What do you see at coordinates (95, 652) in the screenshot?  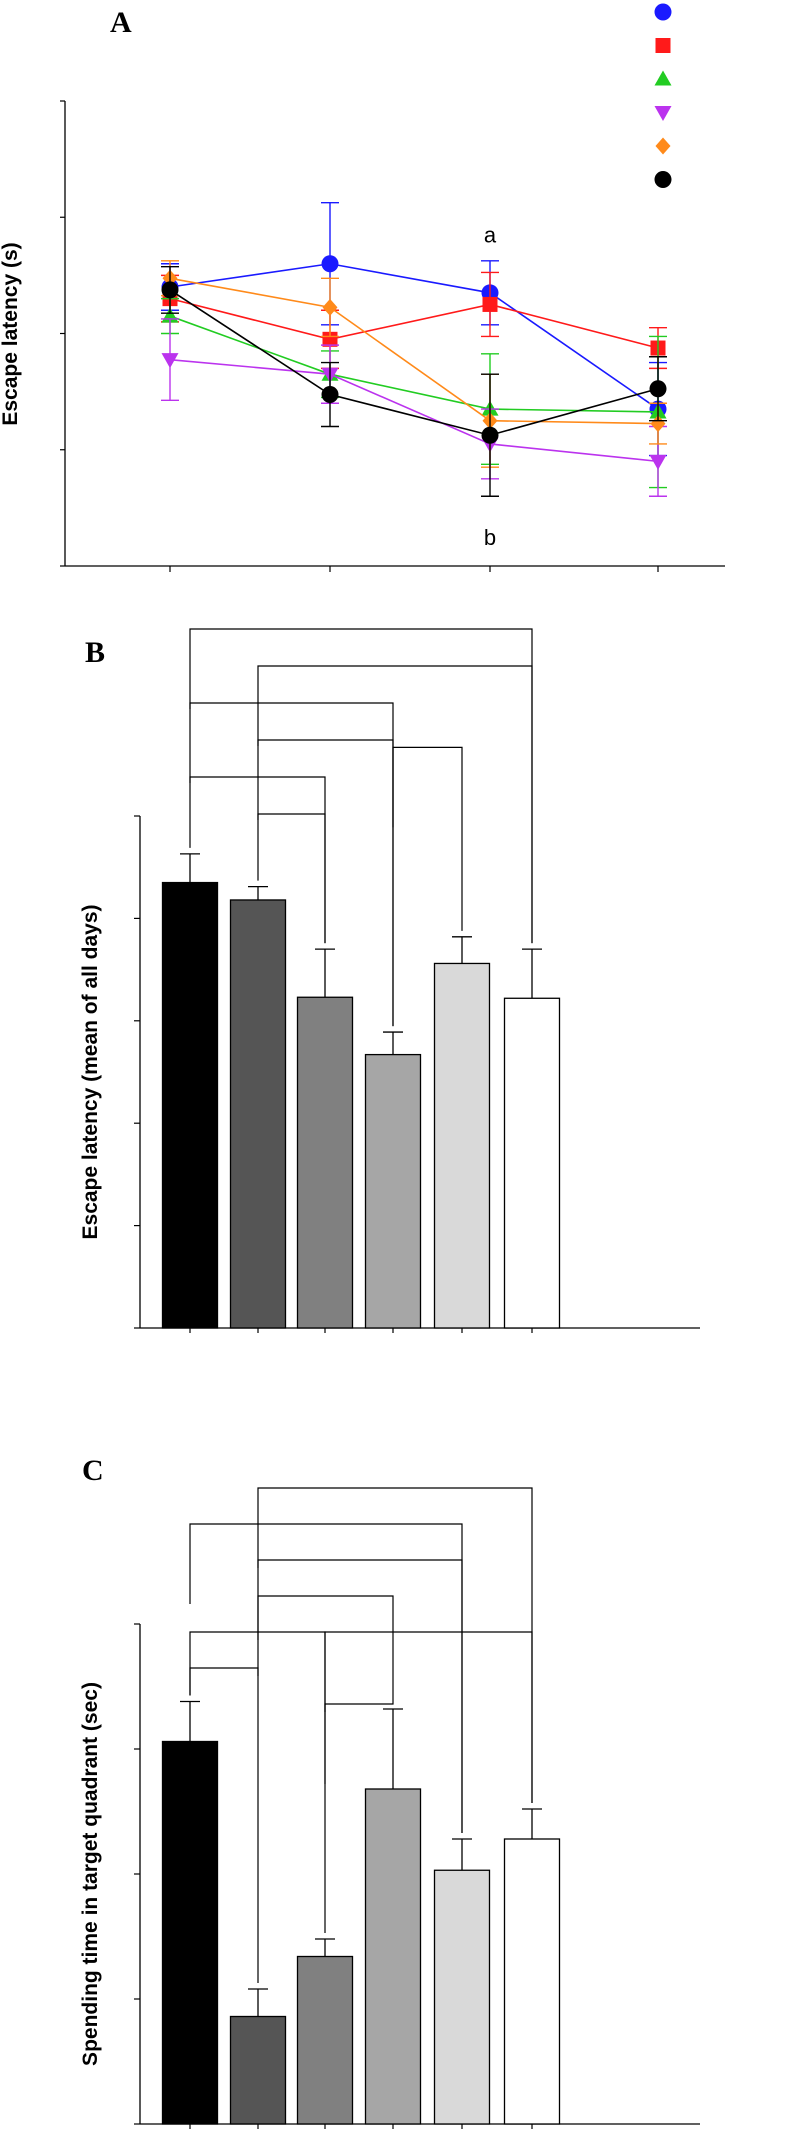 I see `panel-letter-b: B` at bounding box center [95, 652].